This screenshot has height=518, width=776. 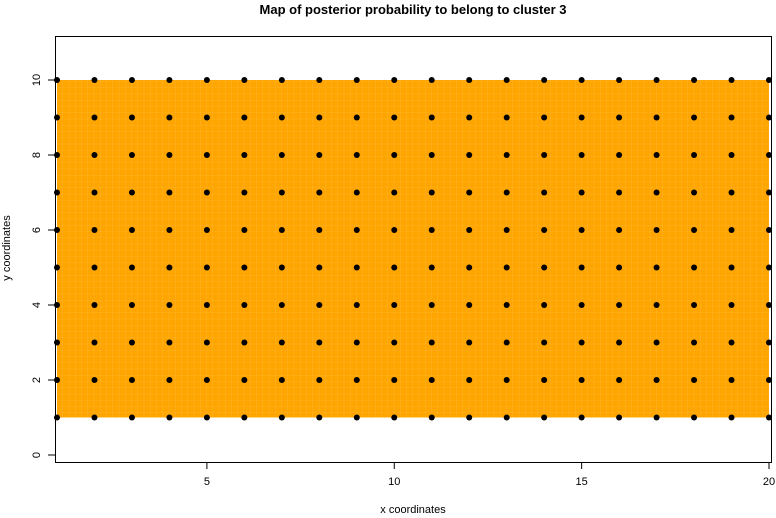 I want to click on x-axis-label: x coordinates, so click(x=413, y=510).